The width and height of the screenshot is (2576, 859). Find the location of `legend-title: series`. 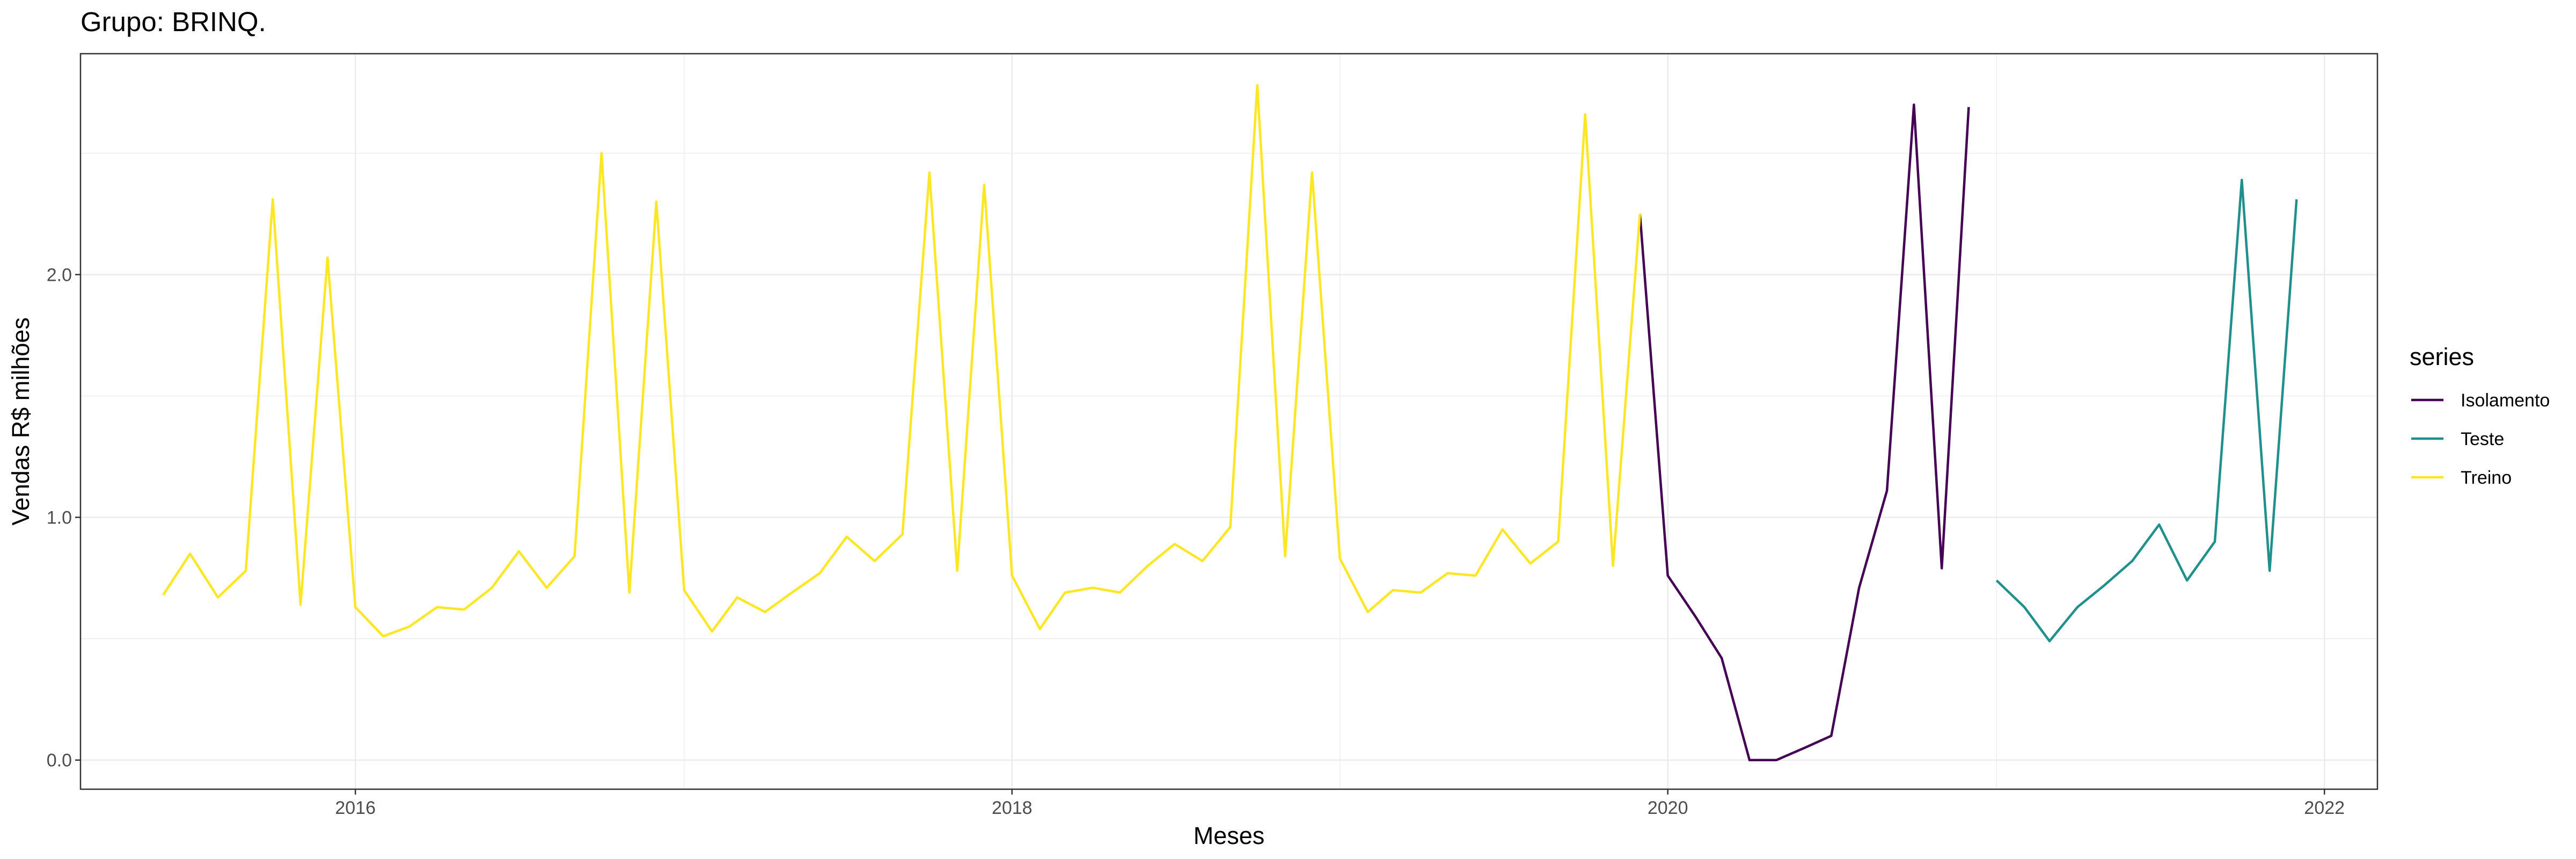

legend-title: series is located at coordinates (2442, 356).